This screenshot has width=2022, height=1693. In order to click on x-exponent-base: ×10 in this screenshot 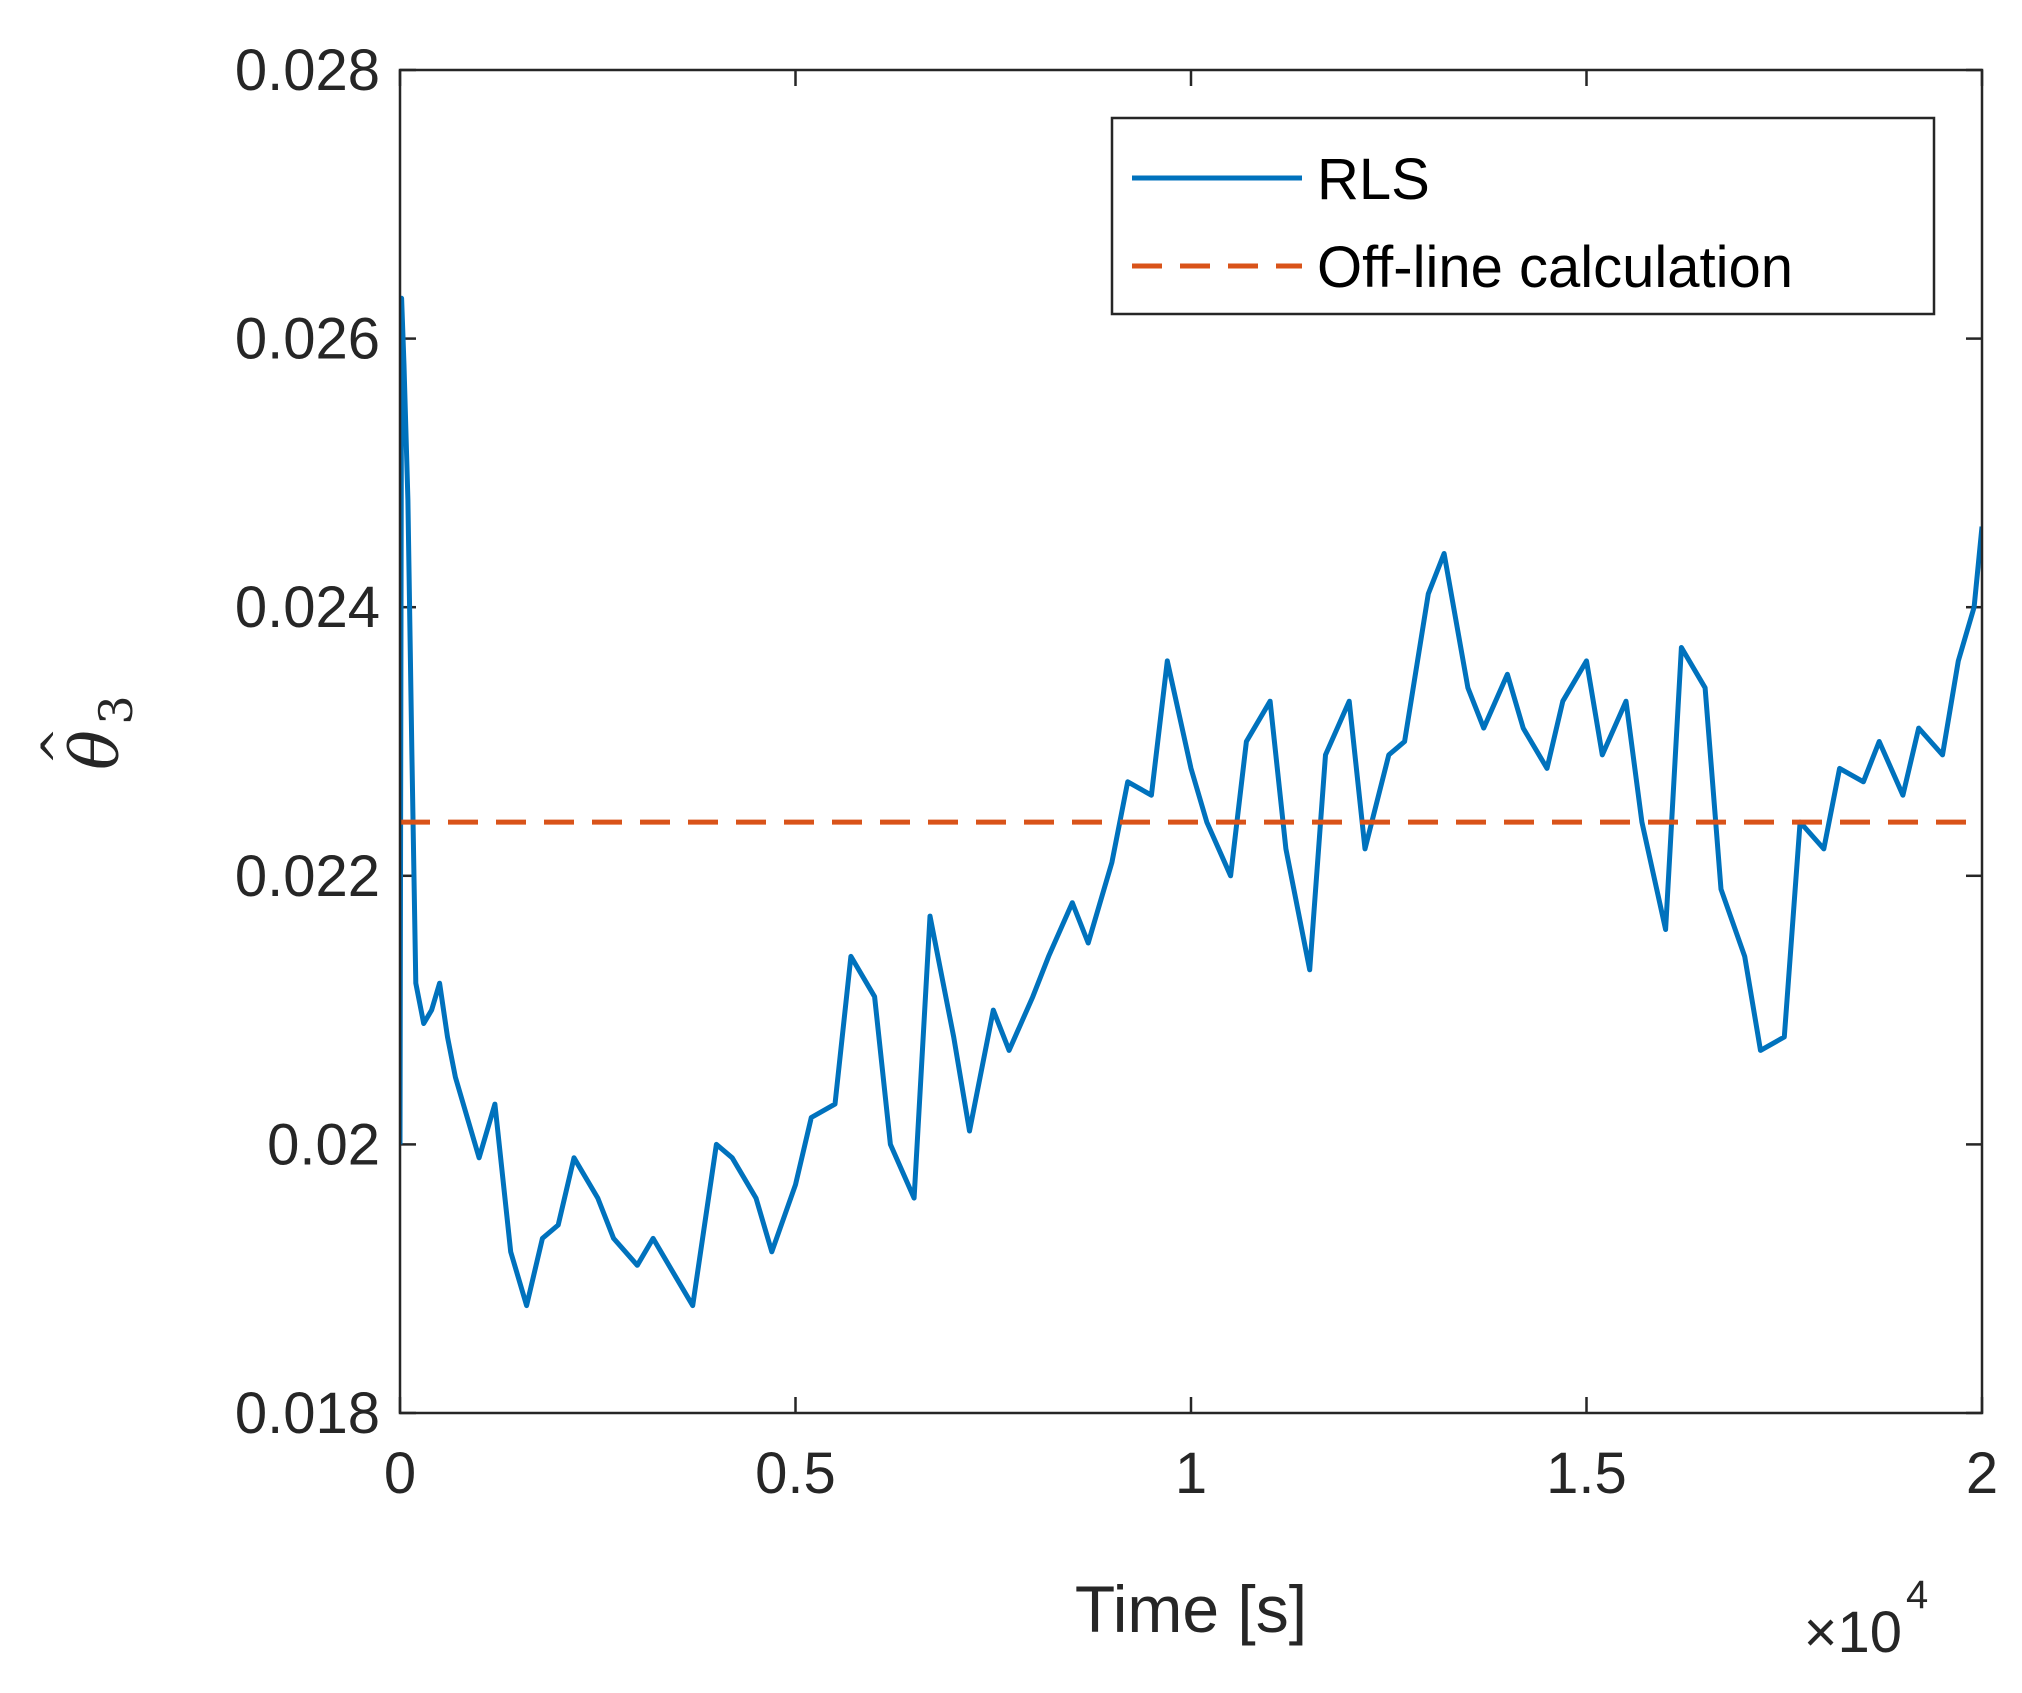, I will do `click(1853, 1632)`.